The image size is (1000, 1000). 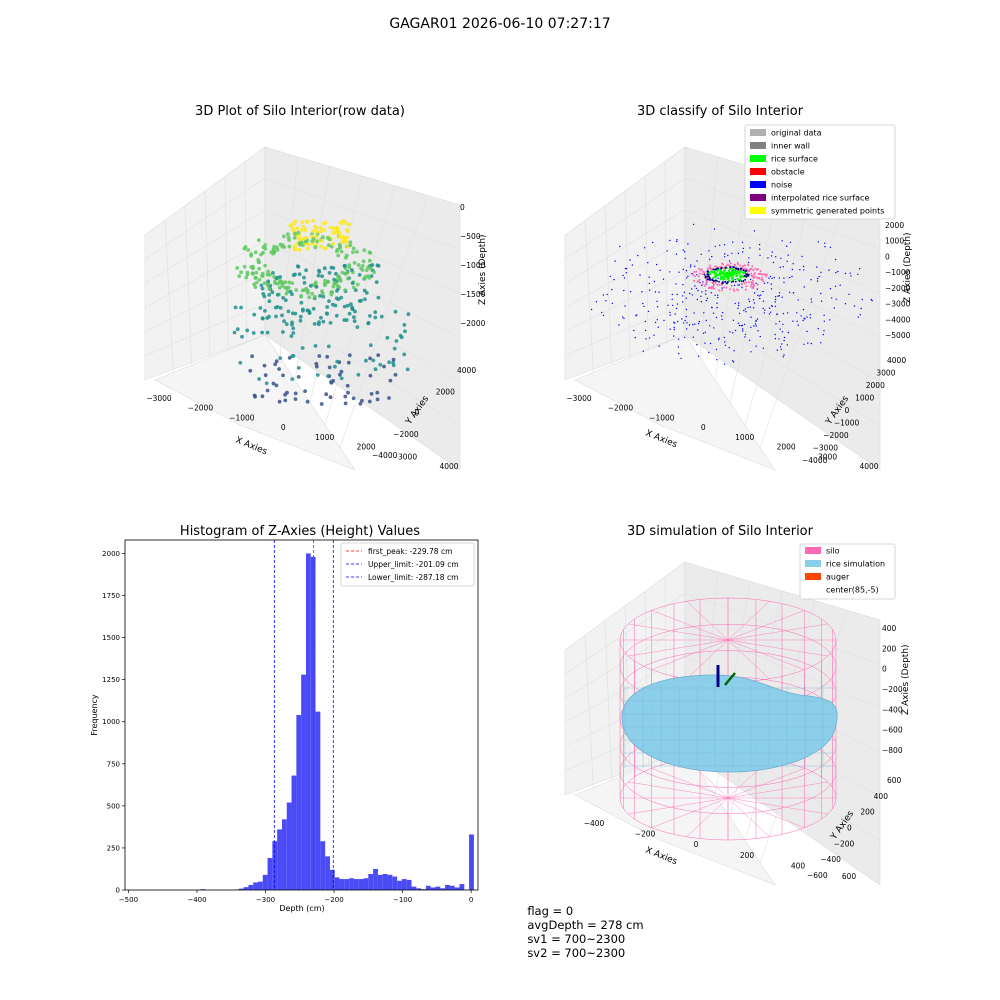 What do you see at coordinates (470, 236) in the screenshot?
I see `tick-label: −500` at bounding box center [470, 236].